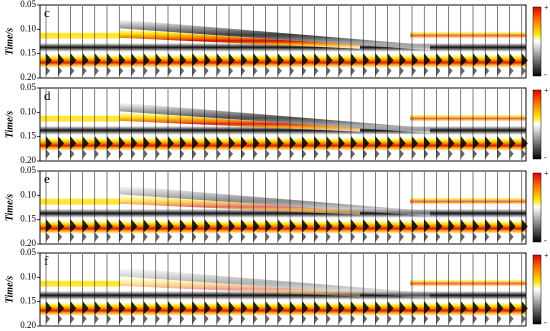 The height and width of the screenshot is (331, 550). I want to click on panel-label: d, so click(47, 95).